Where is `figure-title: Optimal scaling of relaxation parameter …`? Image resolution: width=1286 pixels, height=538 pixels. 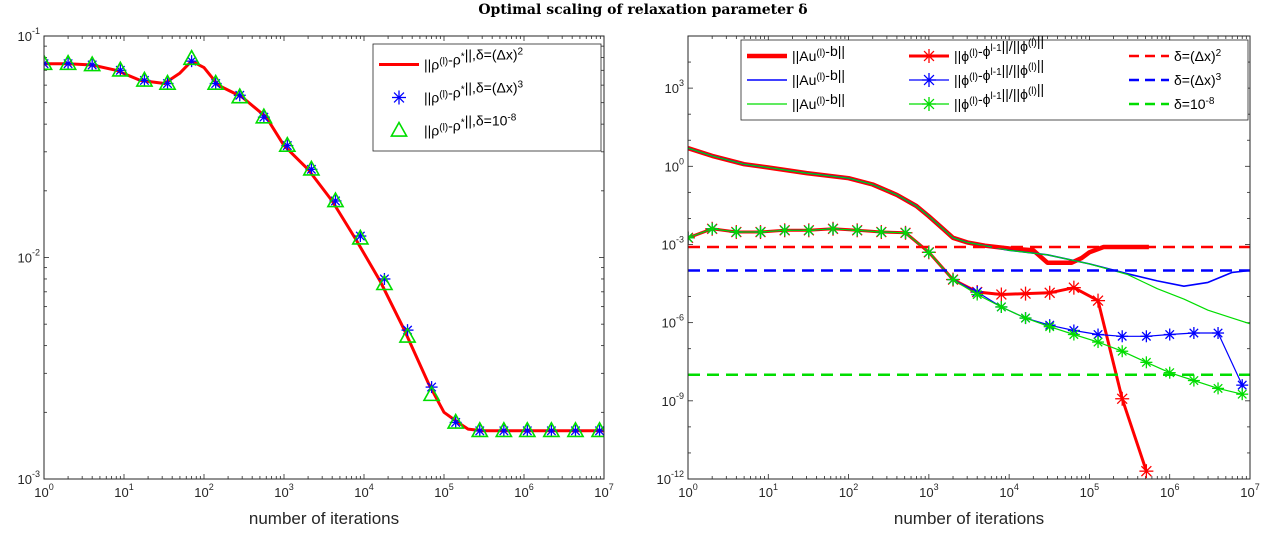
figure-title: Optimal scaling of relaxation parameter … is located at coordinates (642, 10).